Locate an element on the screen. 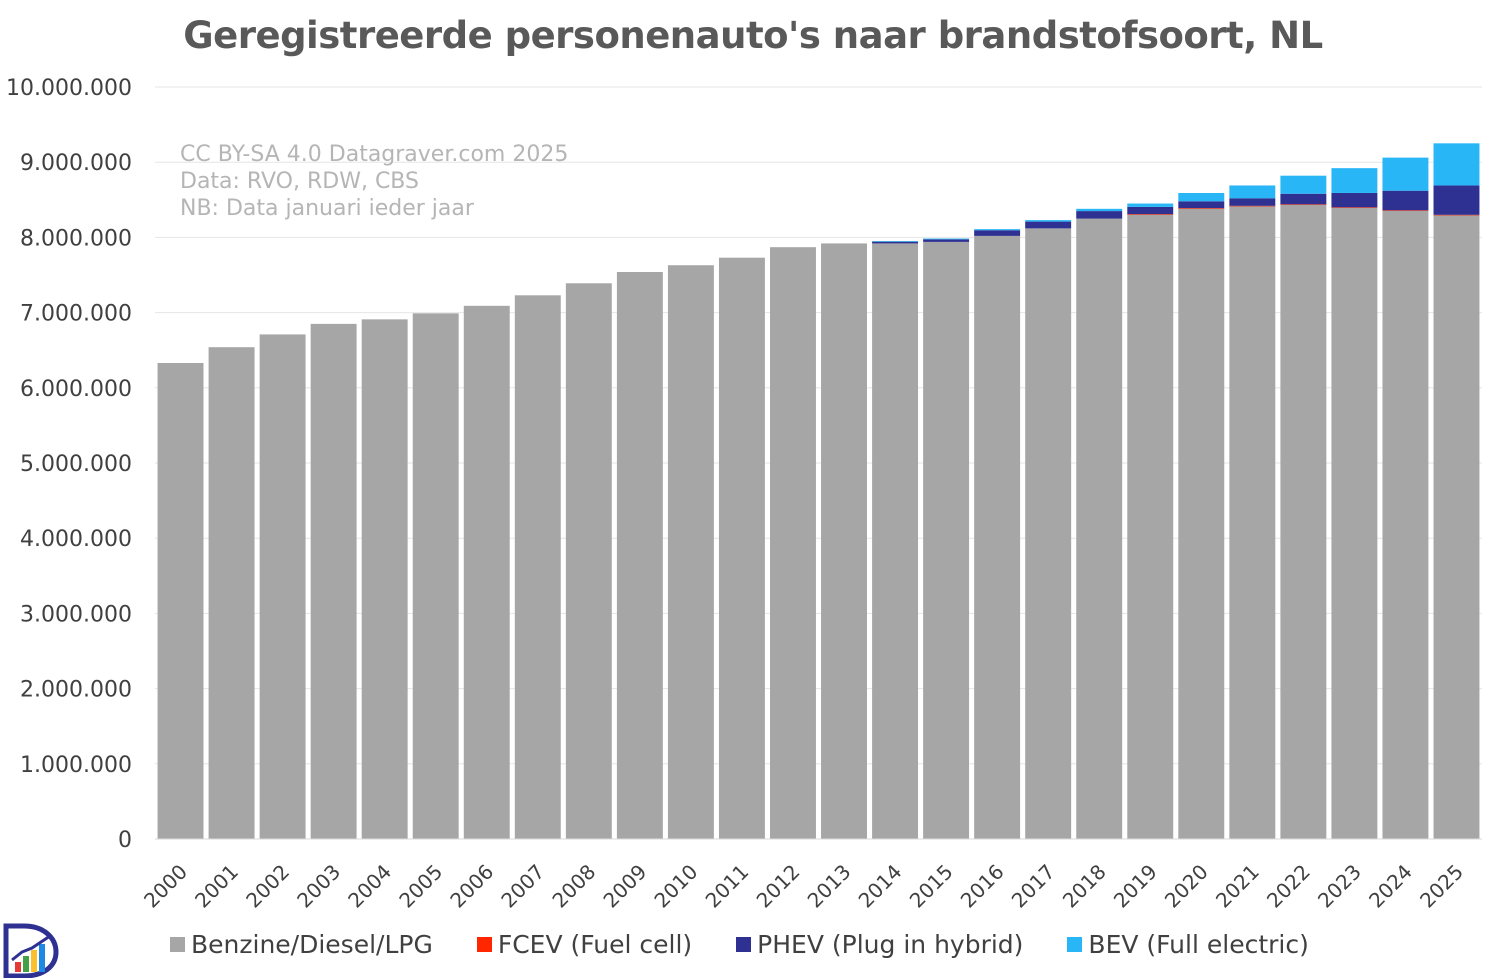  bar-segment-4-2015 is located at coordinates (946, 239).